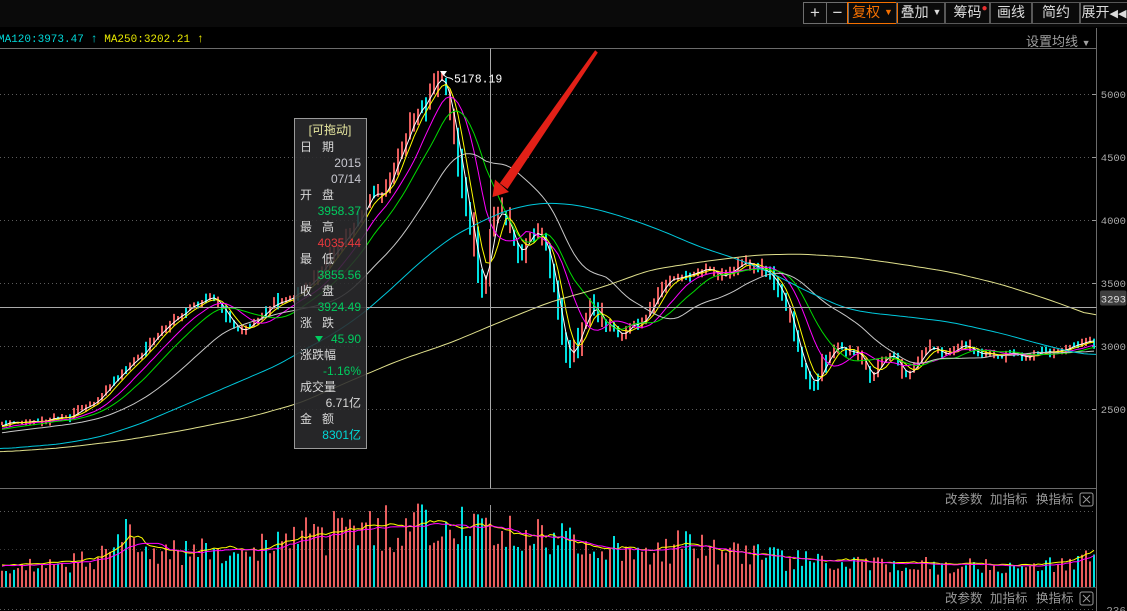 The image size is (1127, 611). I want to click on svg-text: 跌, so click(328, 322).